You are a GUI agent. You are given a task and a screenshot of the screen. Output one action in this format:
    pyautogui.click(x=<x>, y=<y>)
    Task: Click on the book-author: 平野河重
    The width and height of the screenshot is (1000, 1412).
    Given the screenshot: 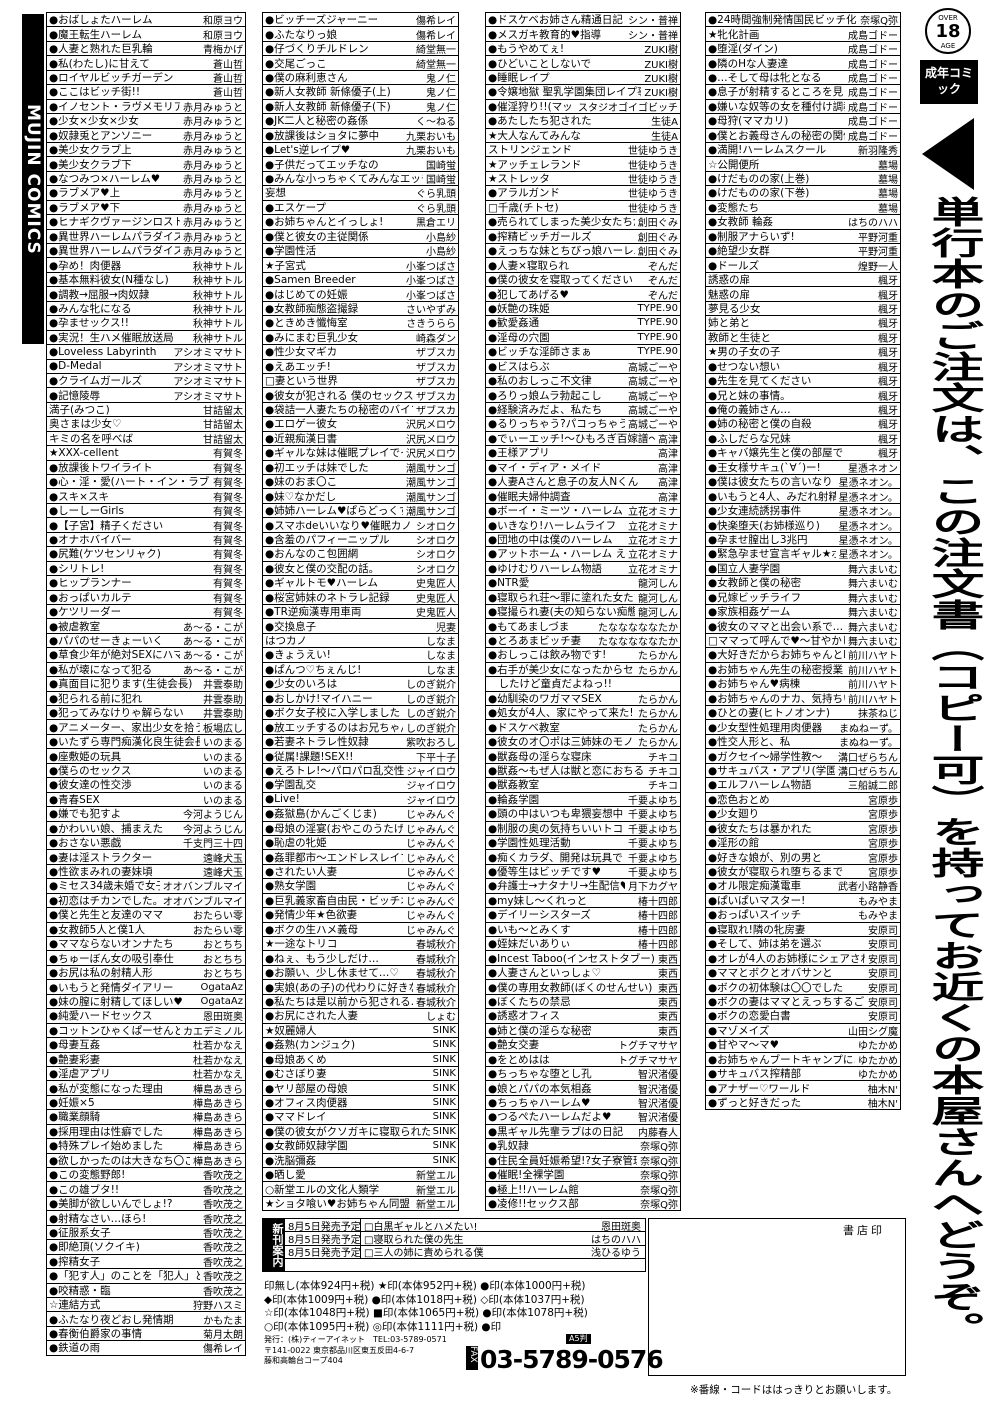 What is the action you would take?
    pyautogui.click(x=878, y=253)
    